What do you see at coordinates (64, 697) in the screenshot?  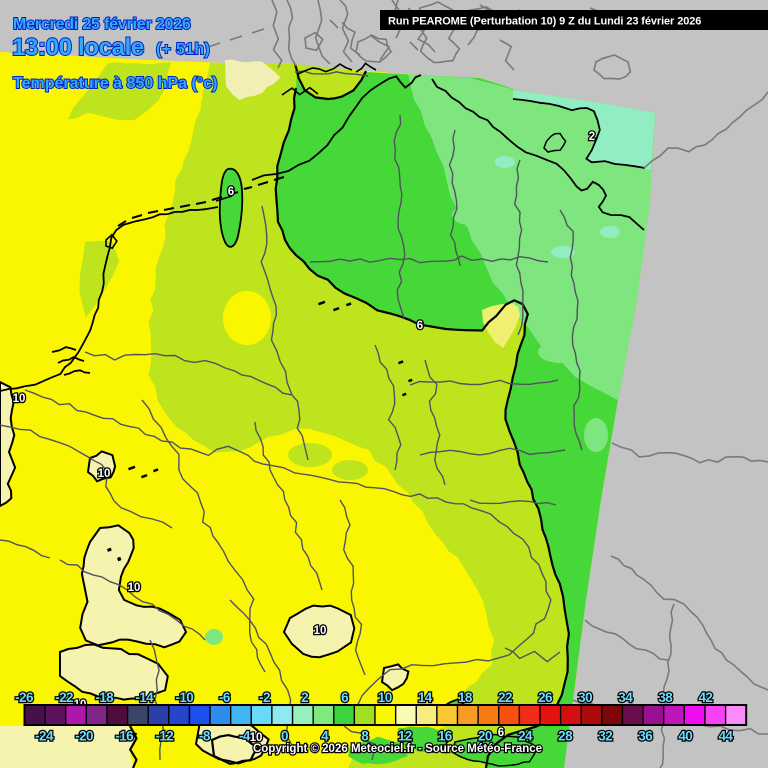 I see `svg-text: -22` at bounding box center [64, 697].